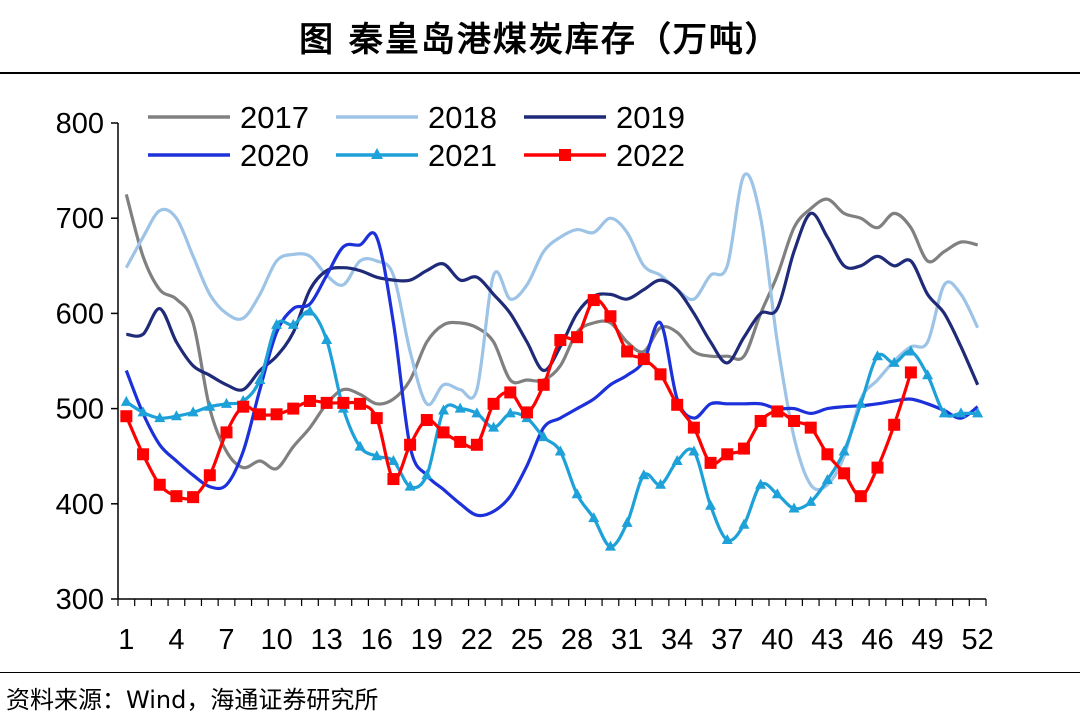 The height and width of the screenshot is (720, 1080). Describe the element at coordinates (276, 640) in the screenshot. I see `x-tick-label: 10` at that location.